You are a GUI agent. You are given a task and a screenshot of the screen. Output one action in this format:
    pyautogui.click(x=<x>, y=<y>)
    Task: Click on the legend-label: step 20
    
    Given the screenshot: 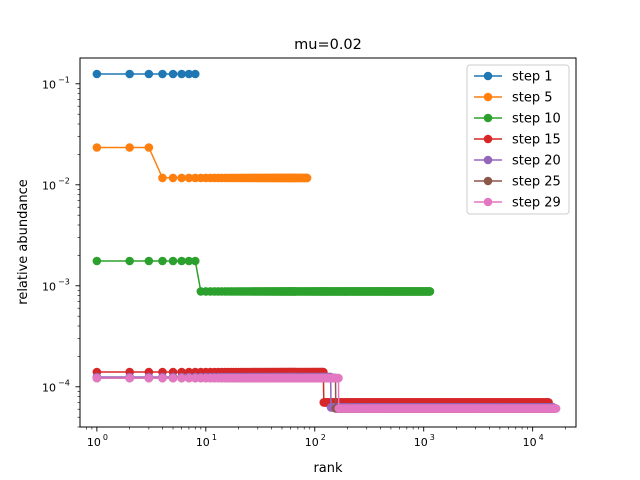 What is the action you would take?
    pyautogui.click(x=536, y=161)
    